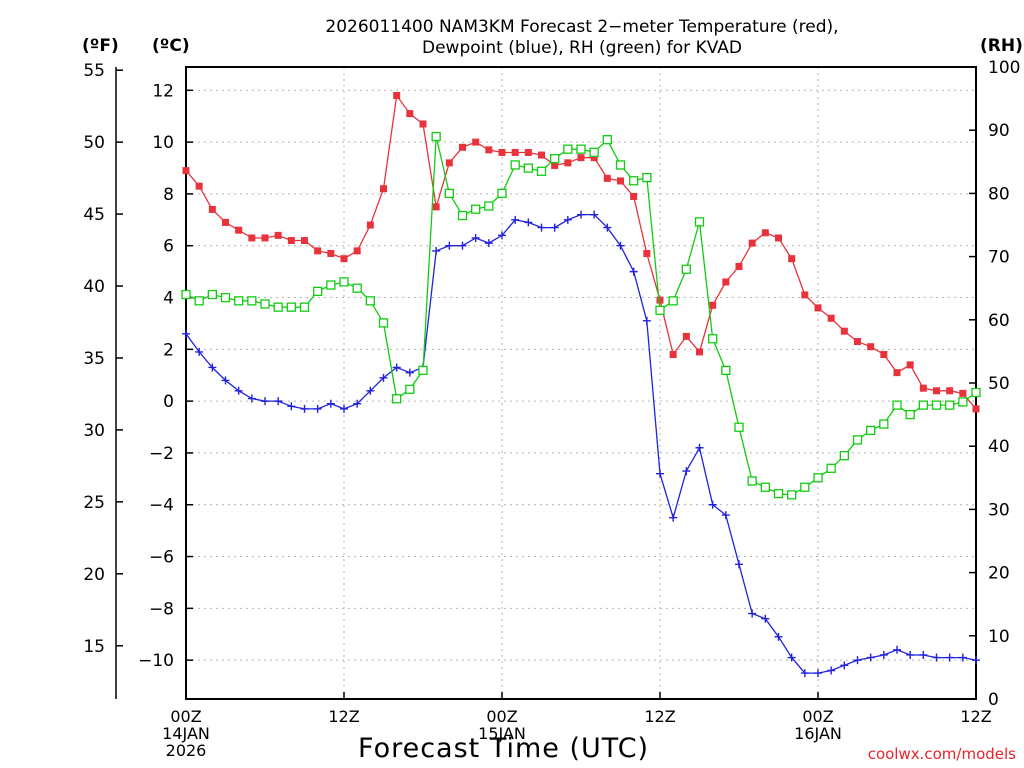 Image resolution: width=1024 pixels, height=768 pixels. Describe the element at coordinates (999, 194) in the screenshot. I see `rh-tick-label: 80` at that location.